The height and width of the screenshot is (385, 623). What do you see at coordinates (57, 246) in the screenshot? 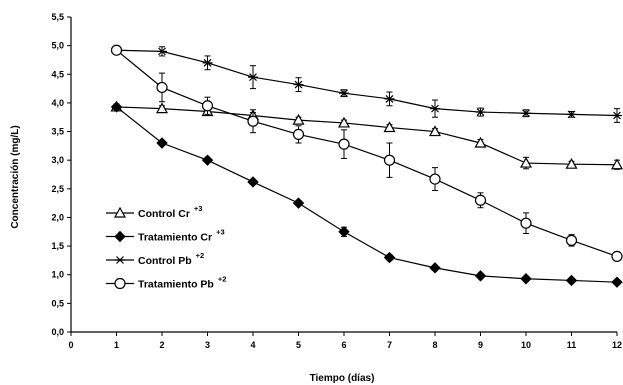
I see `y-tick-label: 1,5` at bounding box center [57, 246].